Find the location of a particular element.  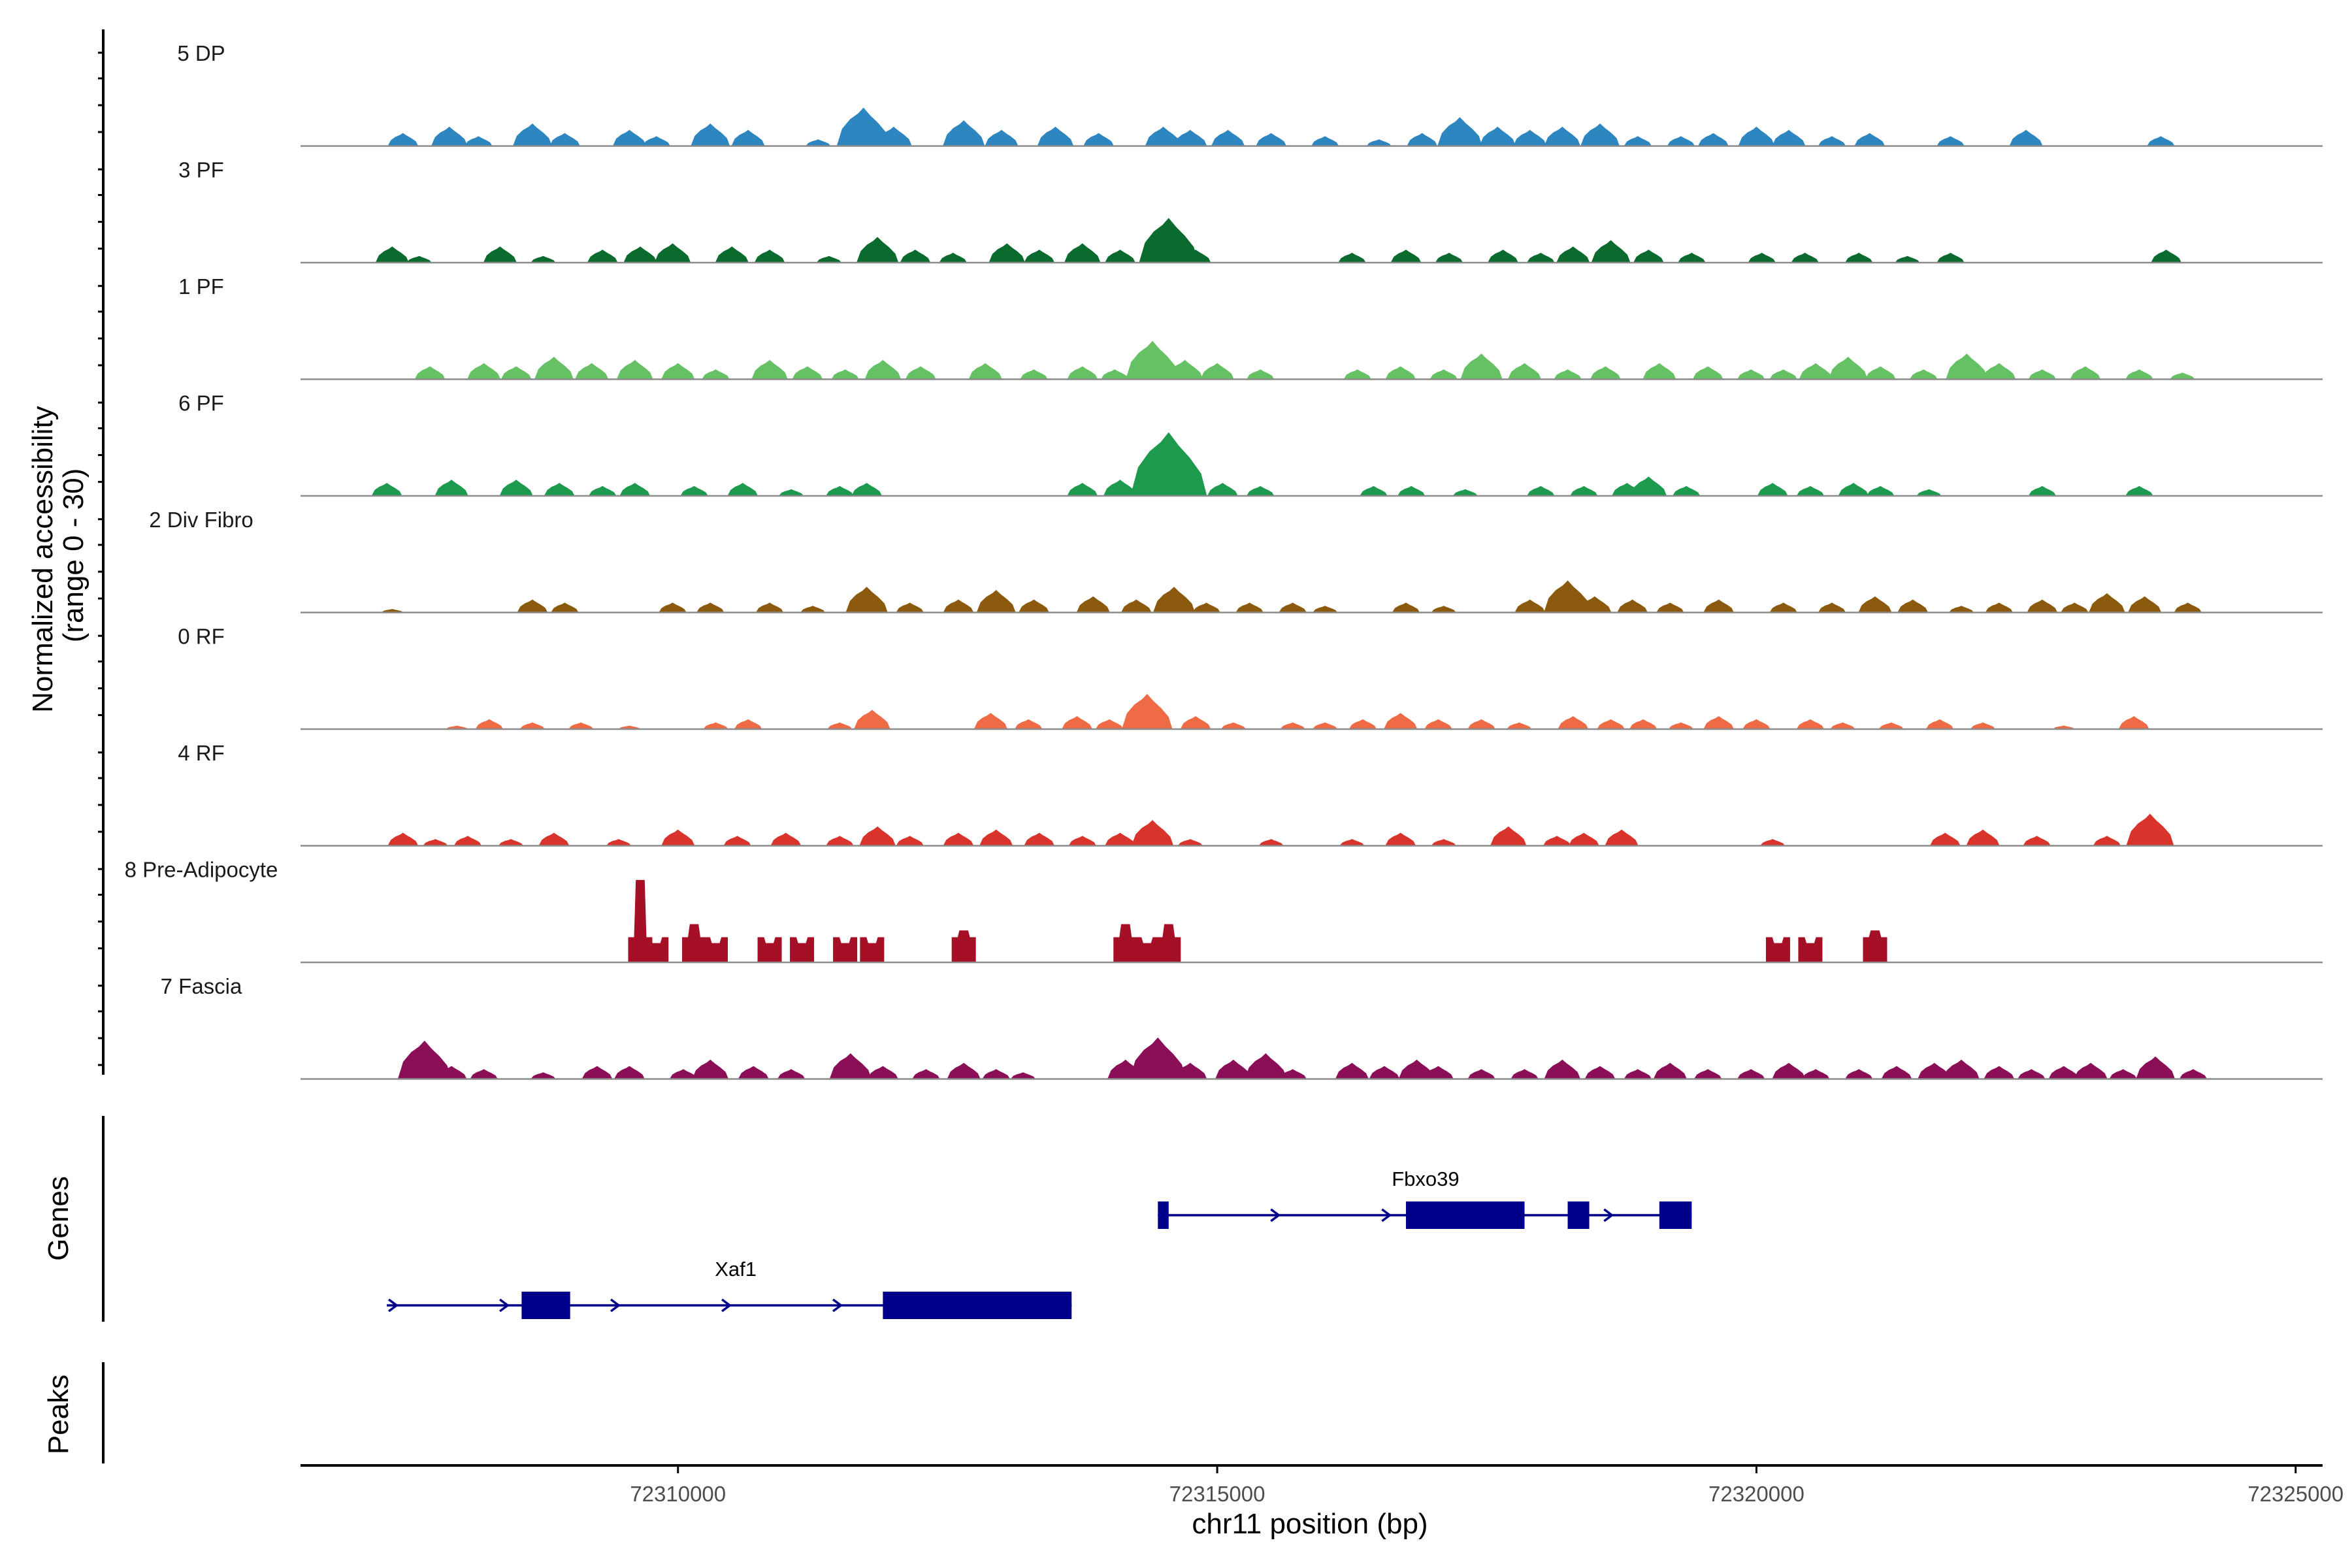

track-7-fascia: 7 Fascia is located at coordinates (1242, 1027).